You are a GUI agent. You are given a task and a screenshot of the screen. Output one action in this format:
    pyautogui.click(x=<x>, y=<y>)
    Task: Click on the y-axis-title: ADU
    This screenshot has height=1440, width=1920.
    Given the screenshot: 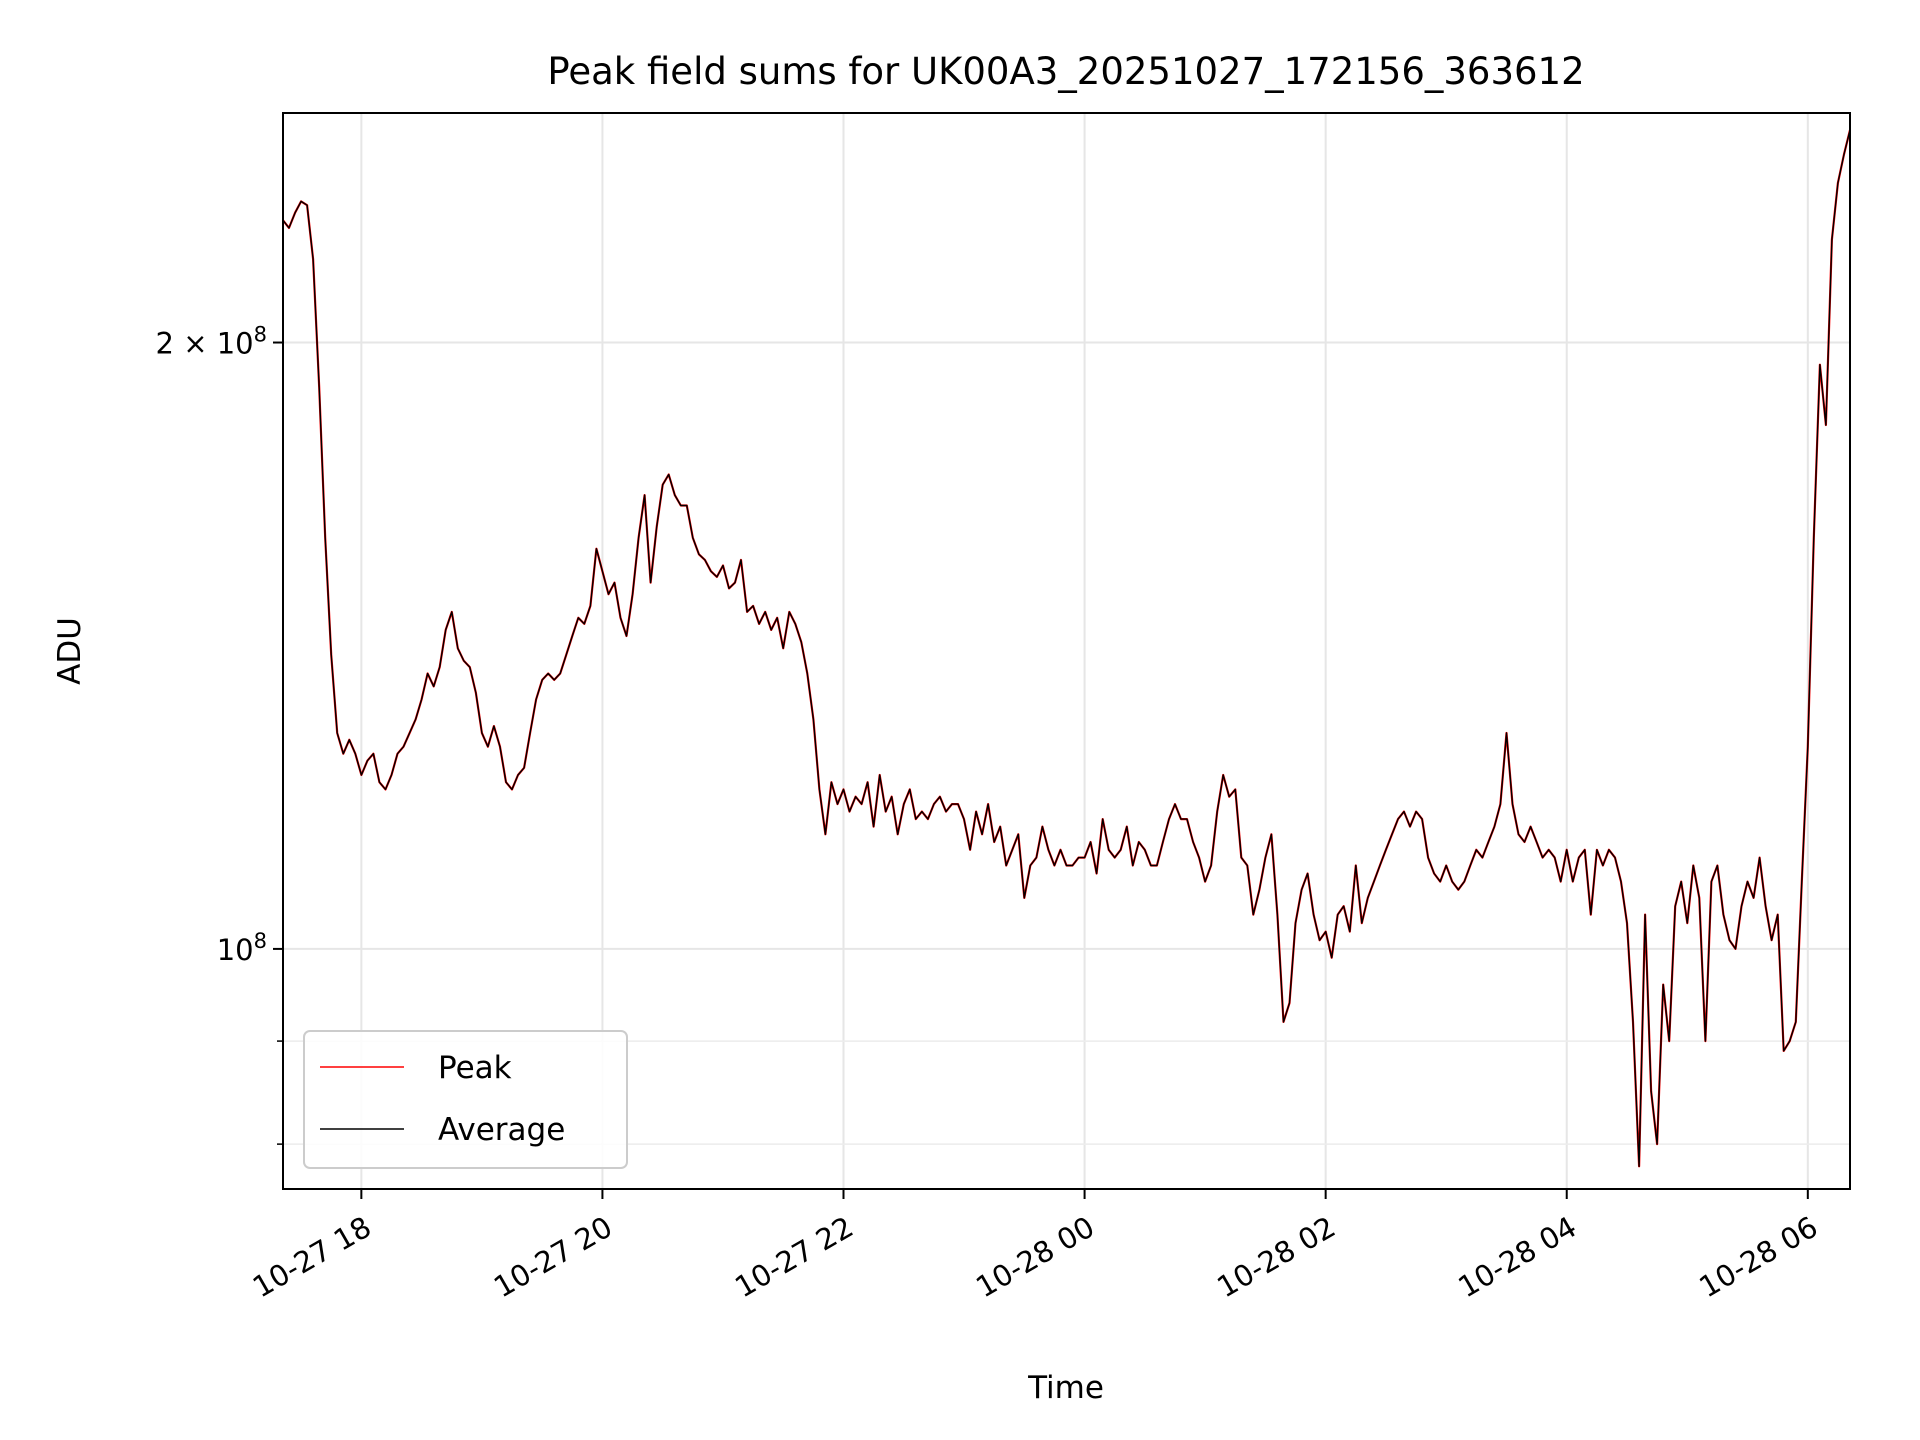 What is the action you would take?
    pyautogui.click(x=70, y=651)
    